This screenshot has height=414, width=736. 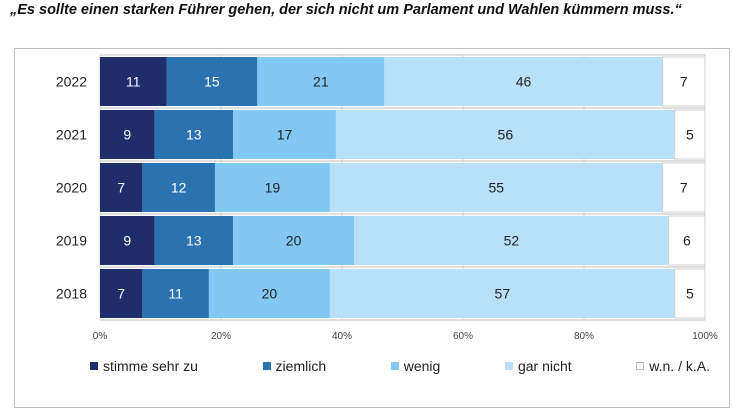 I want to click on legend-label: stimme sehr zu, so click(x=150, y=366).